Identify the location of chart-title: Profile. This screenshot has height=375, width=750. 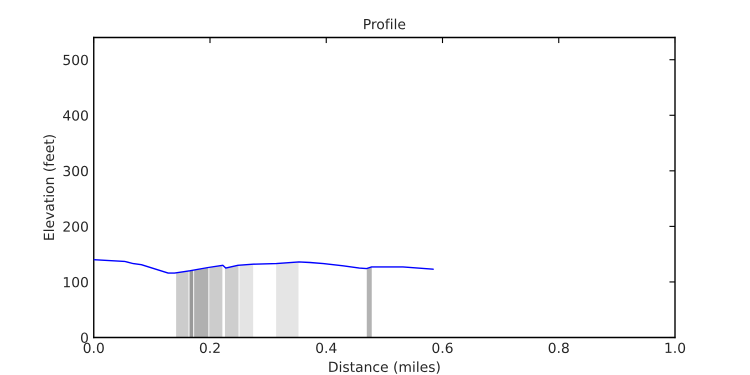
(385, 24).